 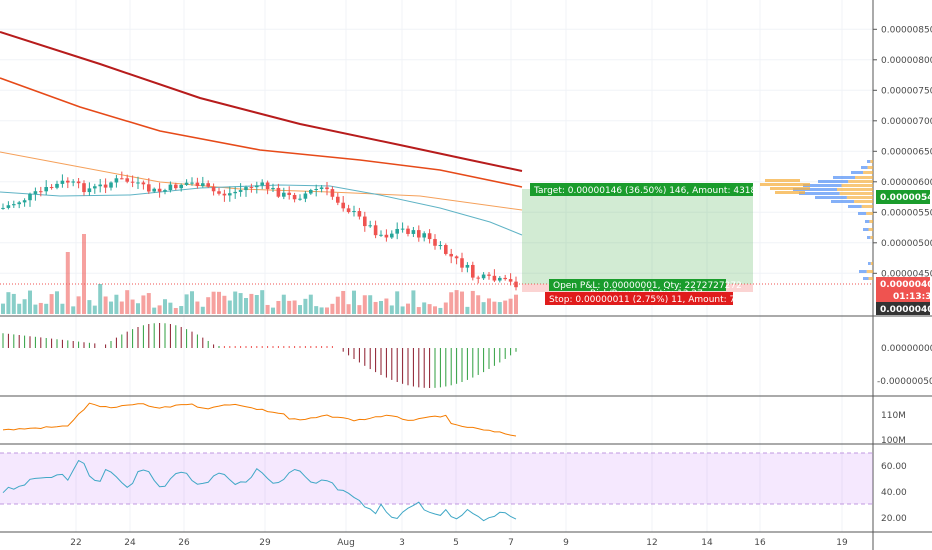 I want to click on price-label: 0.00000450, so click(x=906, y=274).